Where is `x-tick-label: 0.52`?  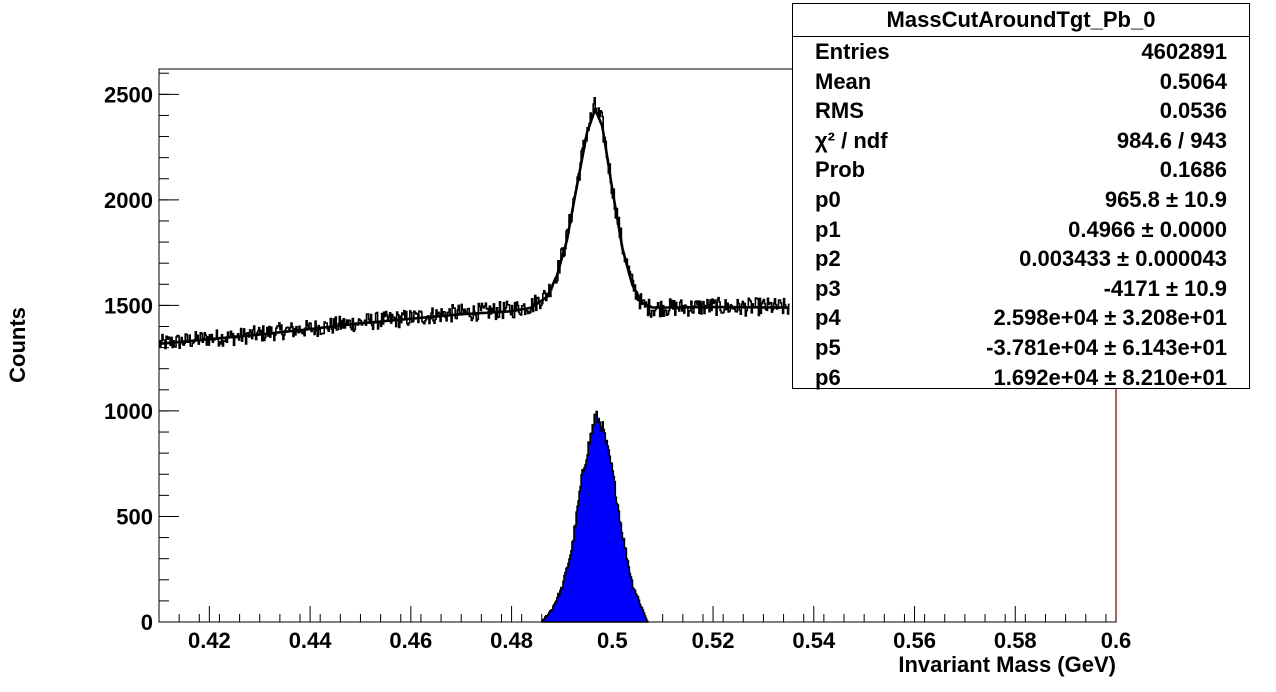 x-tick-label: 0.52 is located at coordinates (713, 640).